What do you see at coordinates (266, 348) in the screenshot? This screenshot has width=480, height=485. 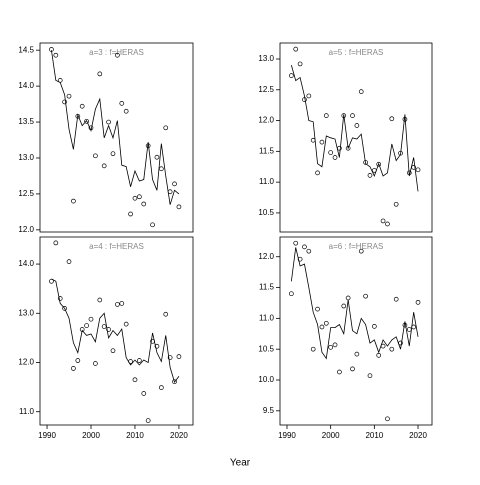 I see `y-tick-label: 10.5` at bounding box center [266, 348].